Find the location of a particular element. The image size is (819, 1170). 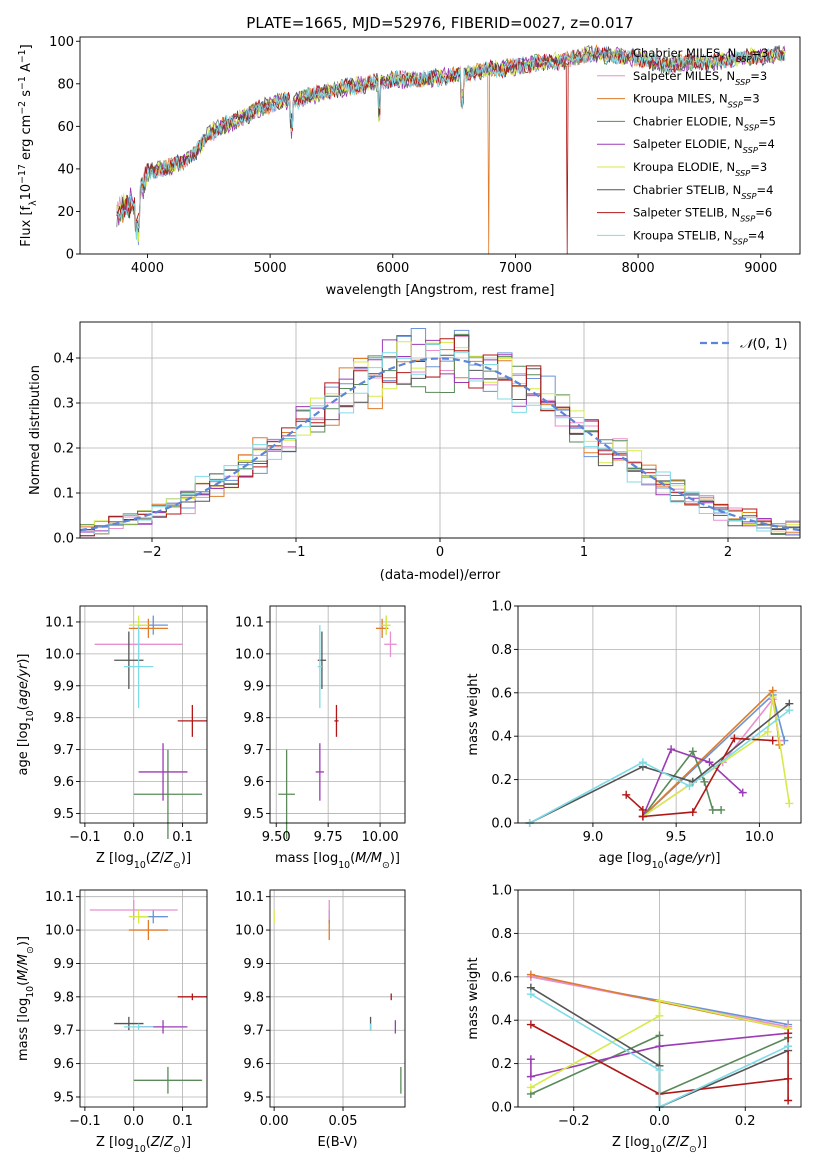

residuals-xlabel: (data-model)/error is located at coordinates (440, 575).